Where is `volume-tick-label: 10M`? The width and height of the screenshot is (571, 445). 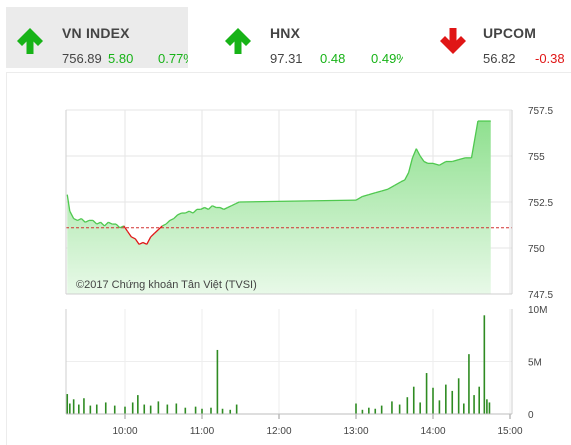
volume-tick-label: 10M is located at coordinates (537, 310).